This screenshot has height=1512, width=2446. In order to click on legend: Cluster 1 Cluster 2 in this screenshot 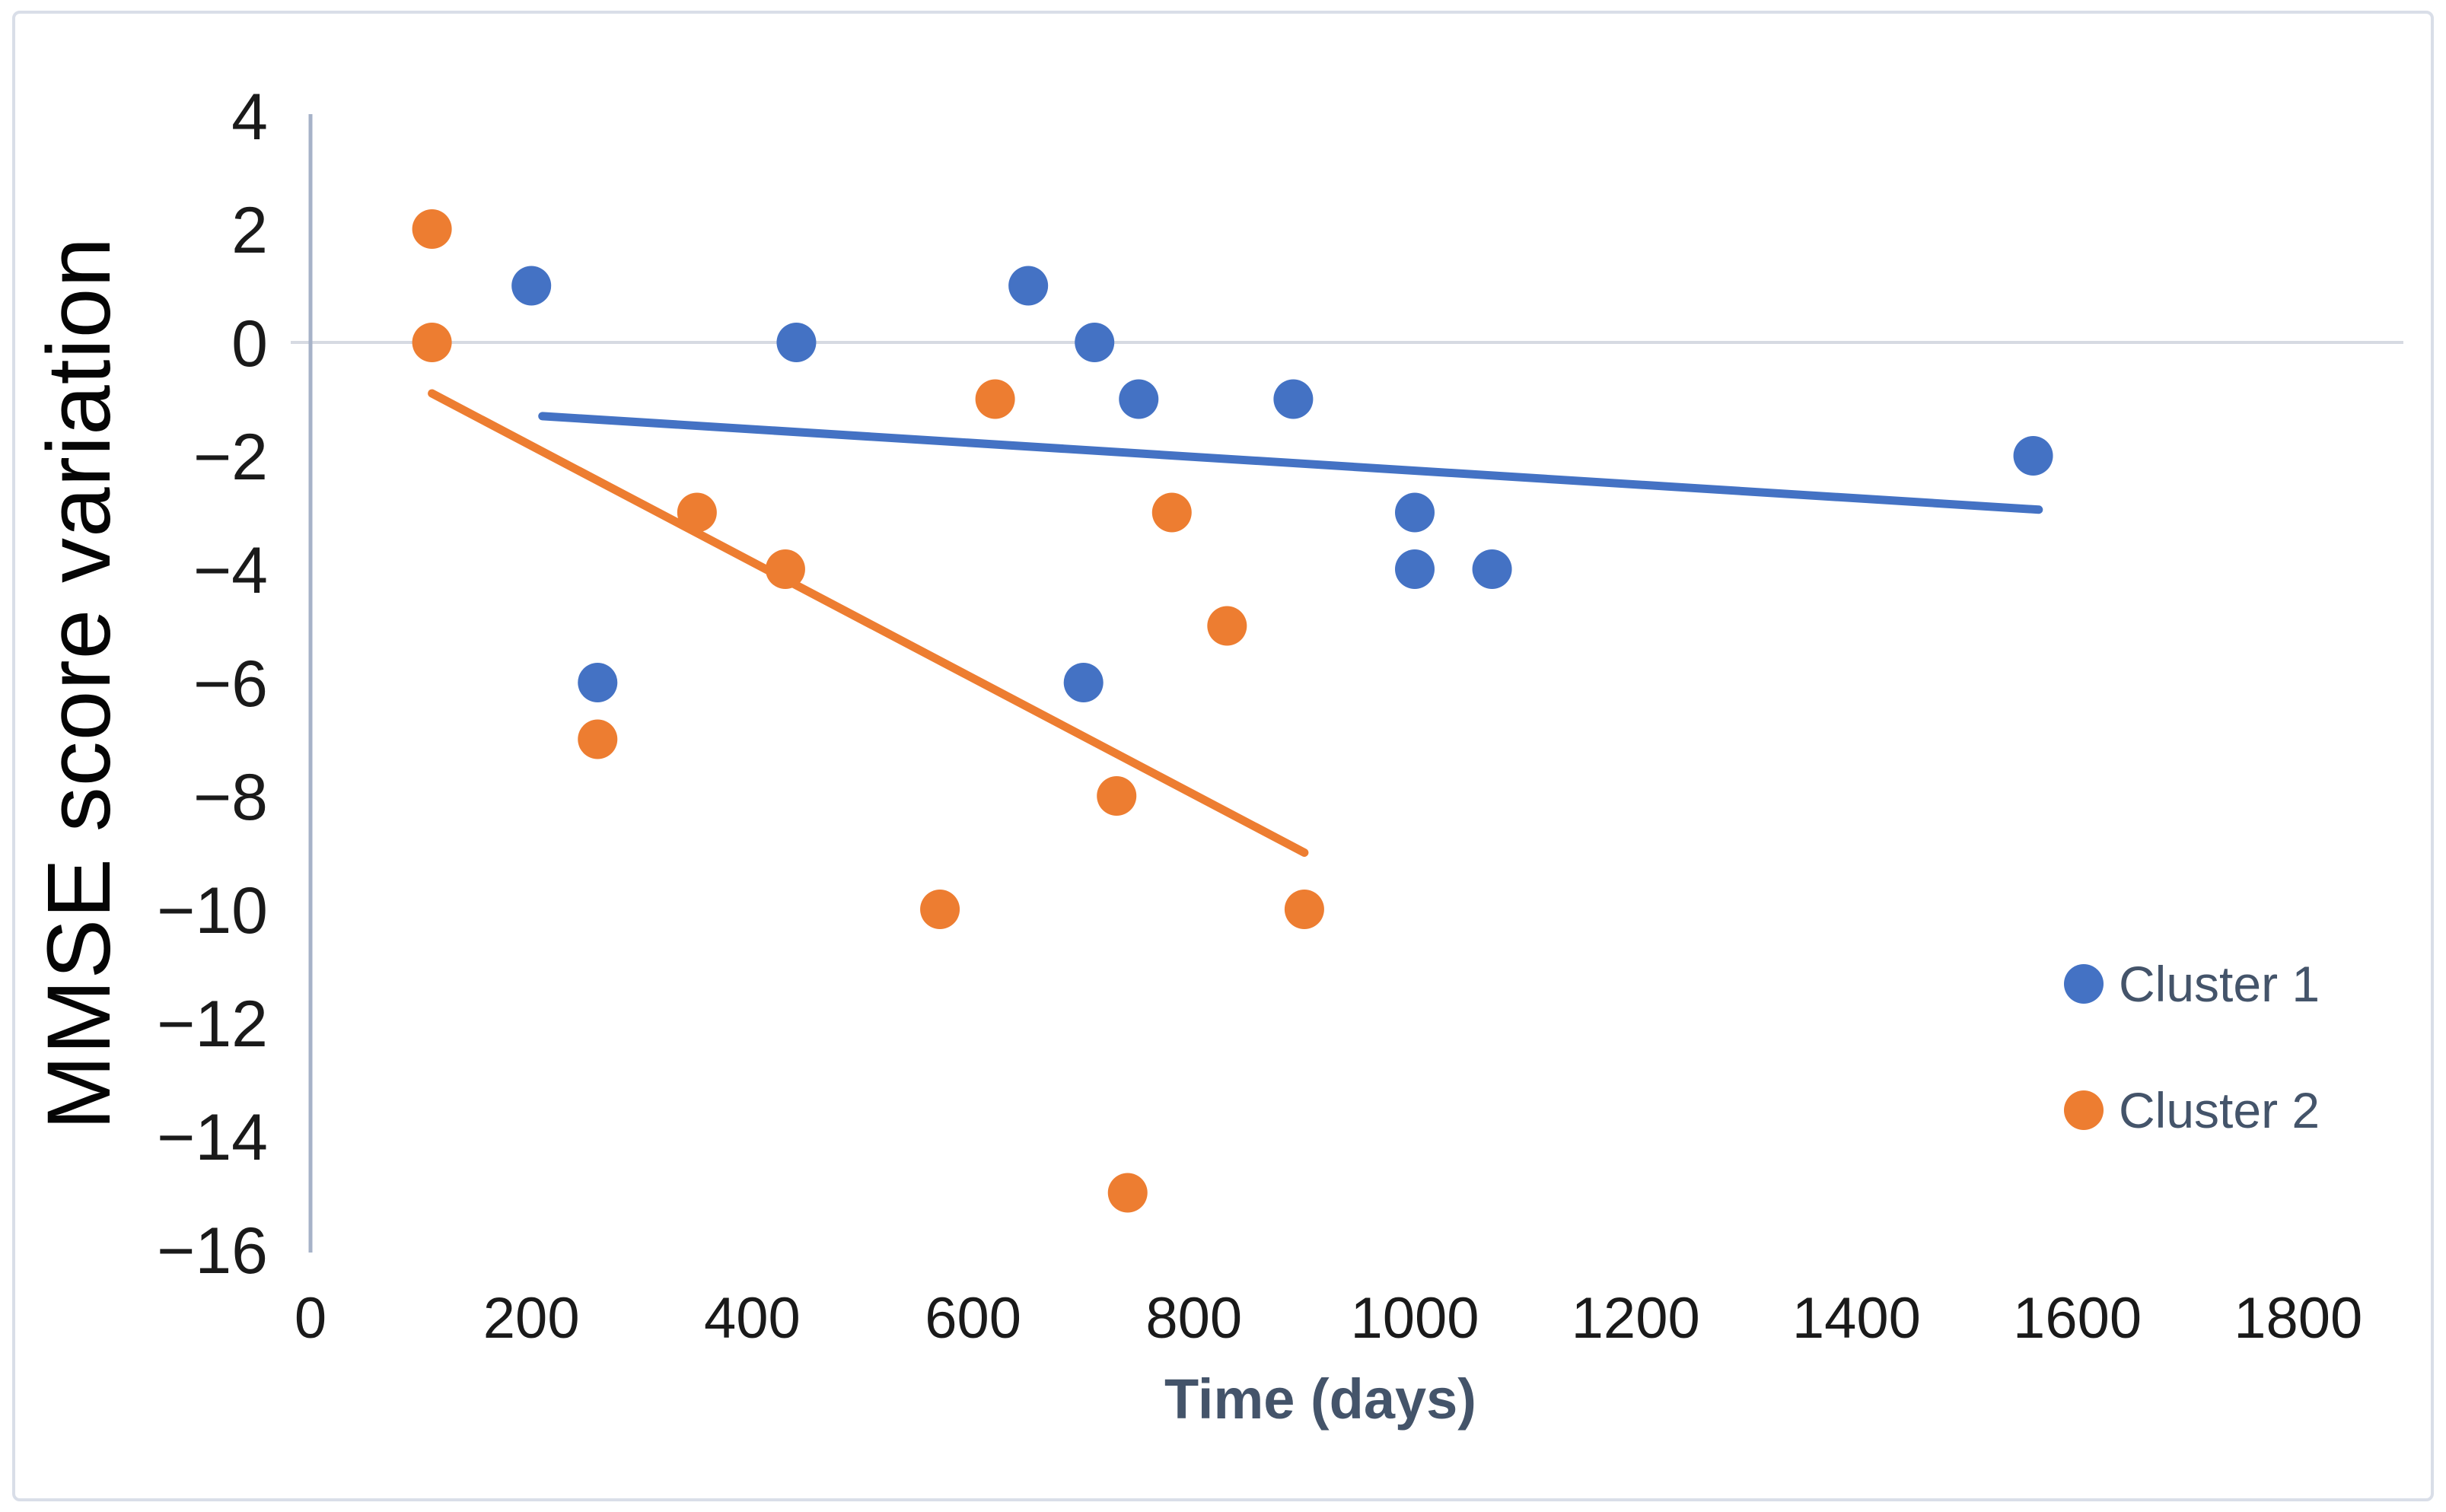, I will do `click(2192, 1084)`.